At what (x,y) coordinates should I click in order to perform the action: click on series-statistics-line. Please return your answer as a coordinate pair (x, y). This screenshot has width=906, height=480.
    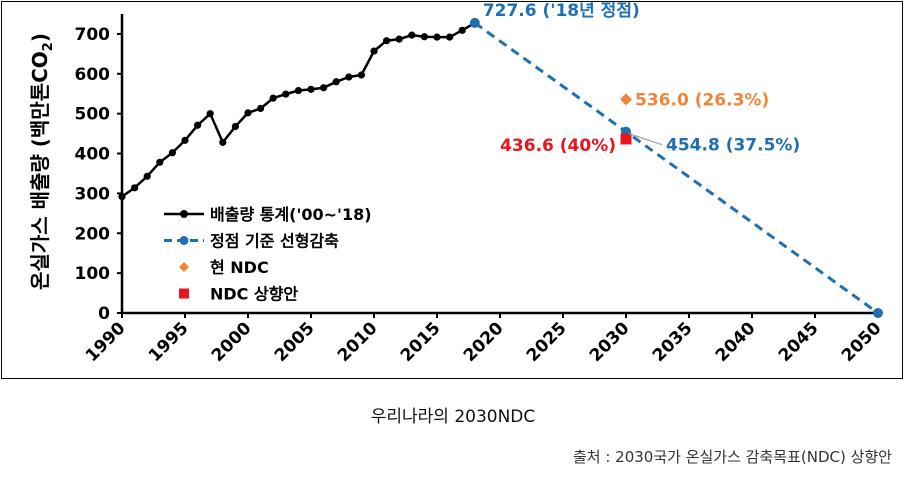
    Looking at the image, I should click on (298, 109).